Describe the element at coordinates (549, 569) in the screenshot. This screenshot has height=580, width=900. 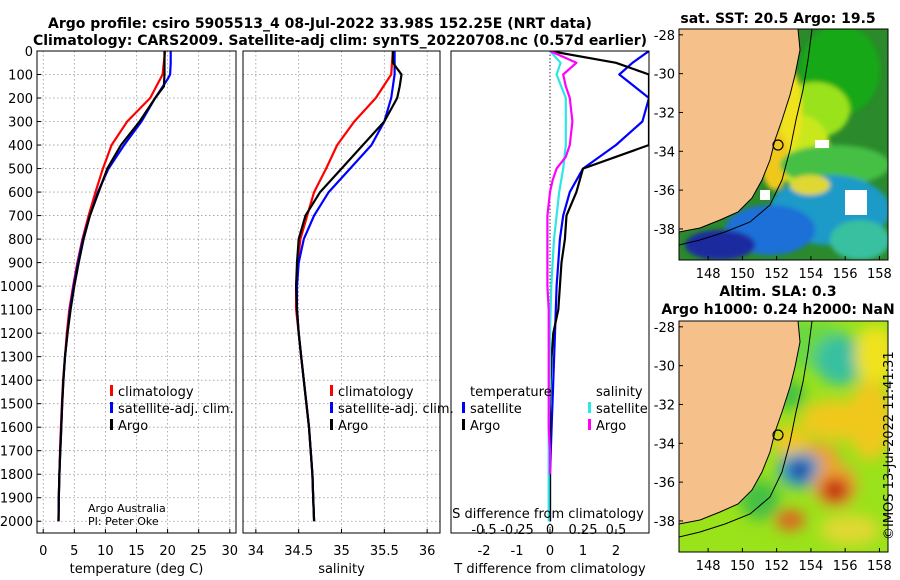
I see `x-axis-label: T difference from climatology` at that location.